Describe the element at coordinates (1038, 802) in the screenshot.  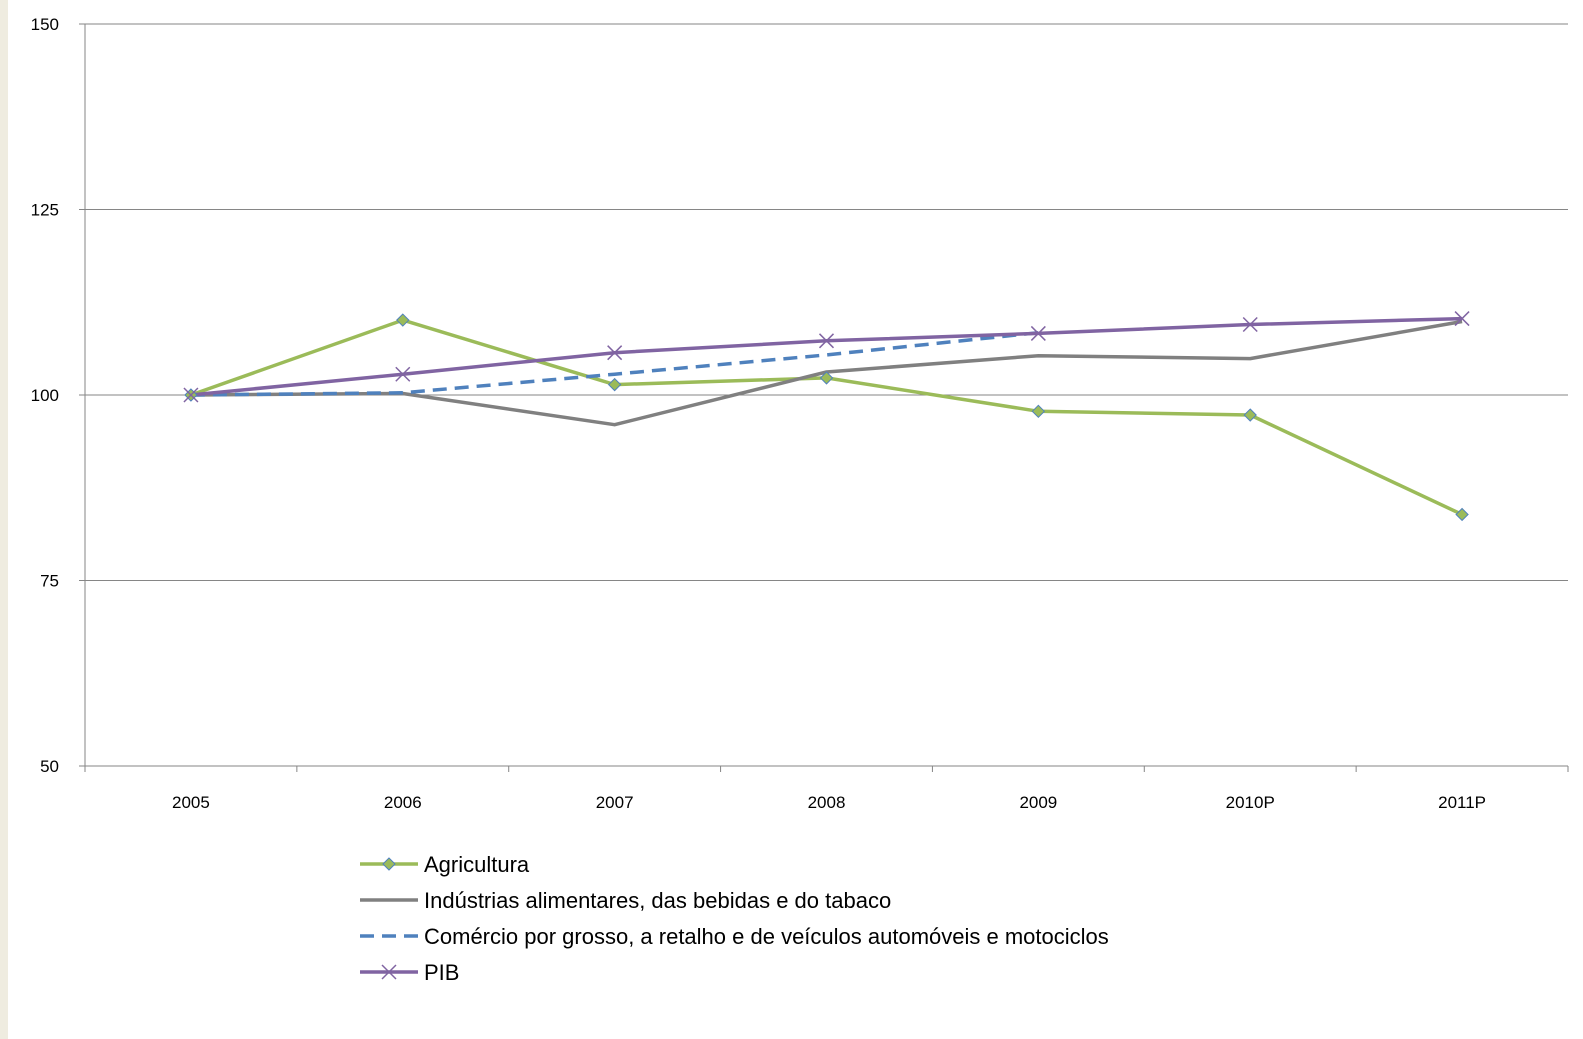
I see `x-tick-label: 2009` at that location.